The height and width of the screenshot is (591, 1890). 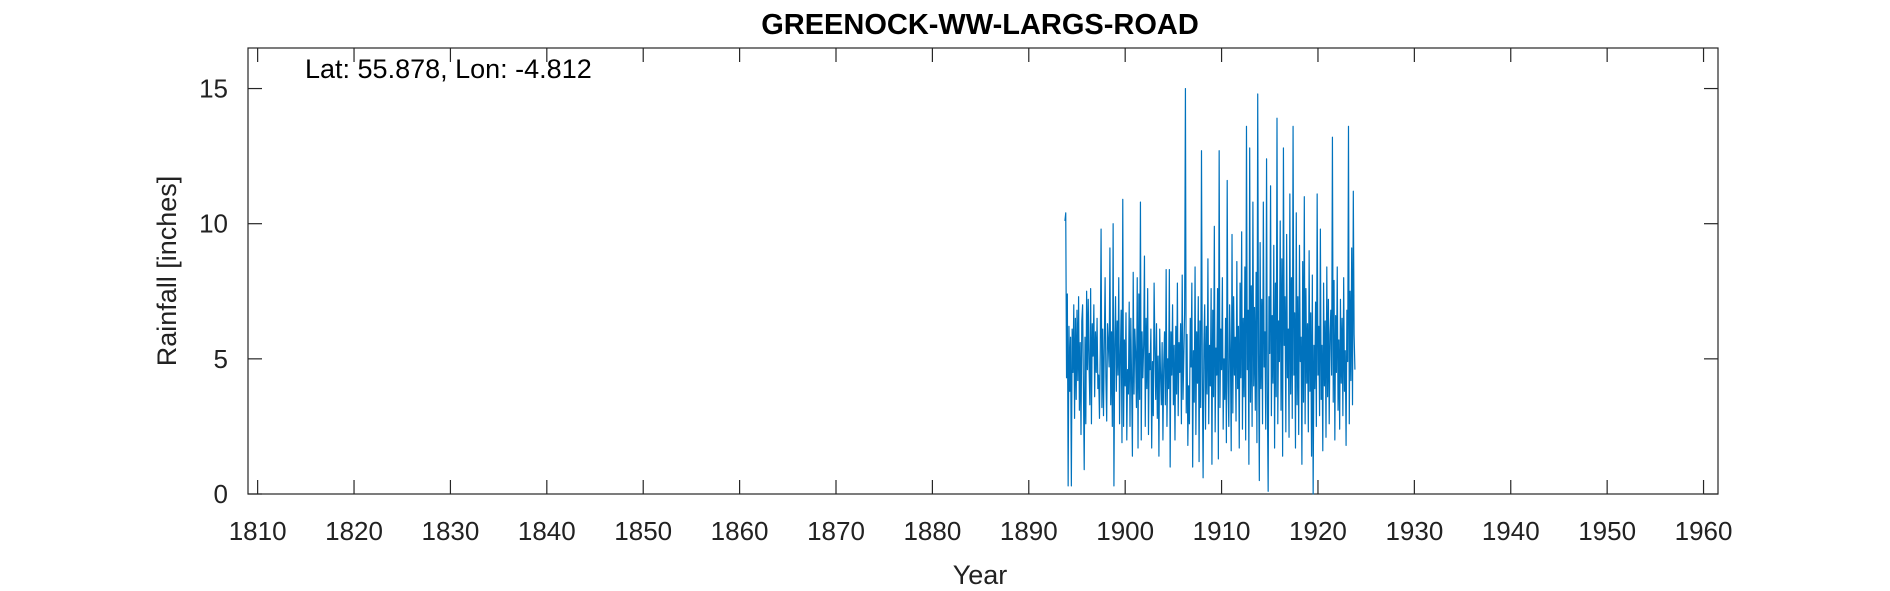 I want to click on y-axis-label: Rainfall [inches], so click(x=167, y=271).